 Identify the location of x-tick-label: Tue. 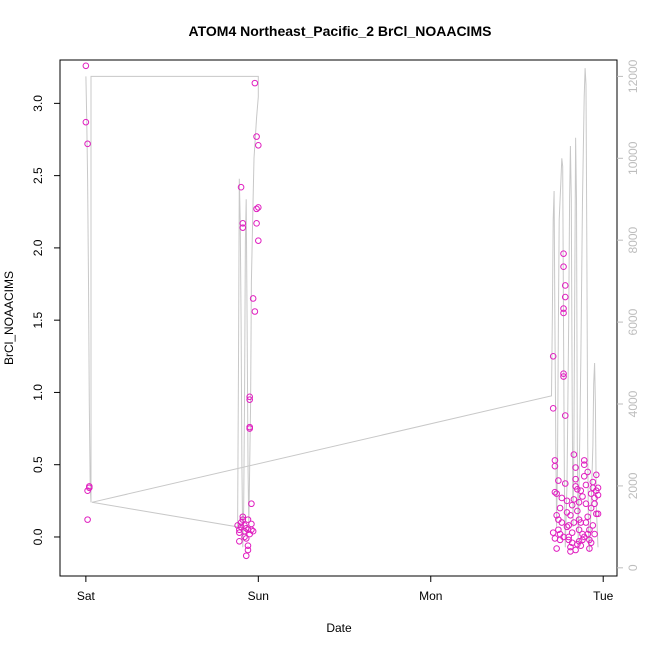
(603, 596).